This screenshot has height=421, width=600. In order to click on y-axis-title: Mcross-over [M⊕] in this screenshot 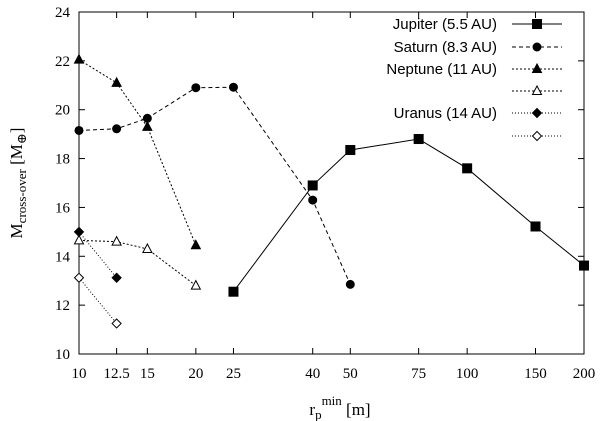, I will do `click(18, 183)`.